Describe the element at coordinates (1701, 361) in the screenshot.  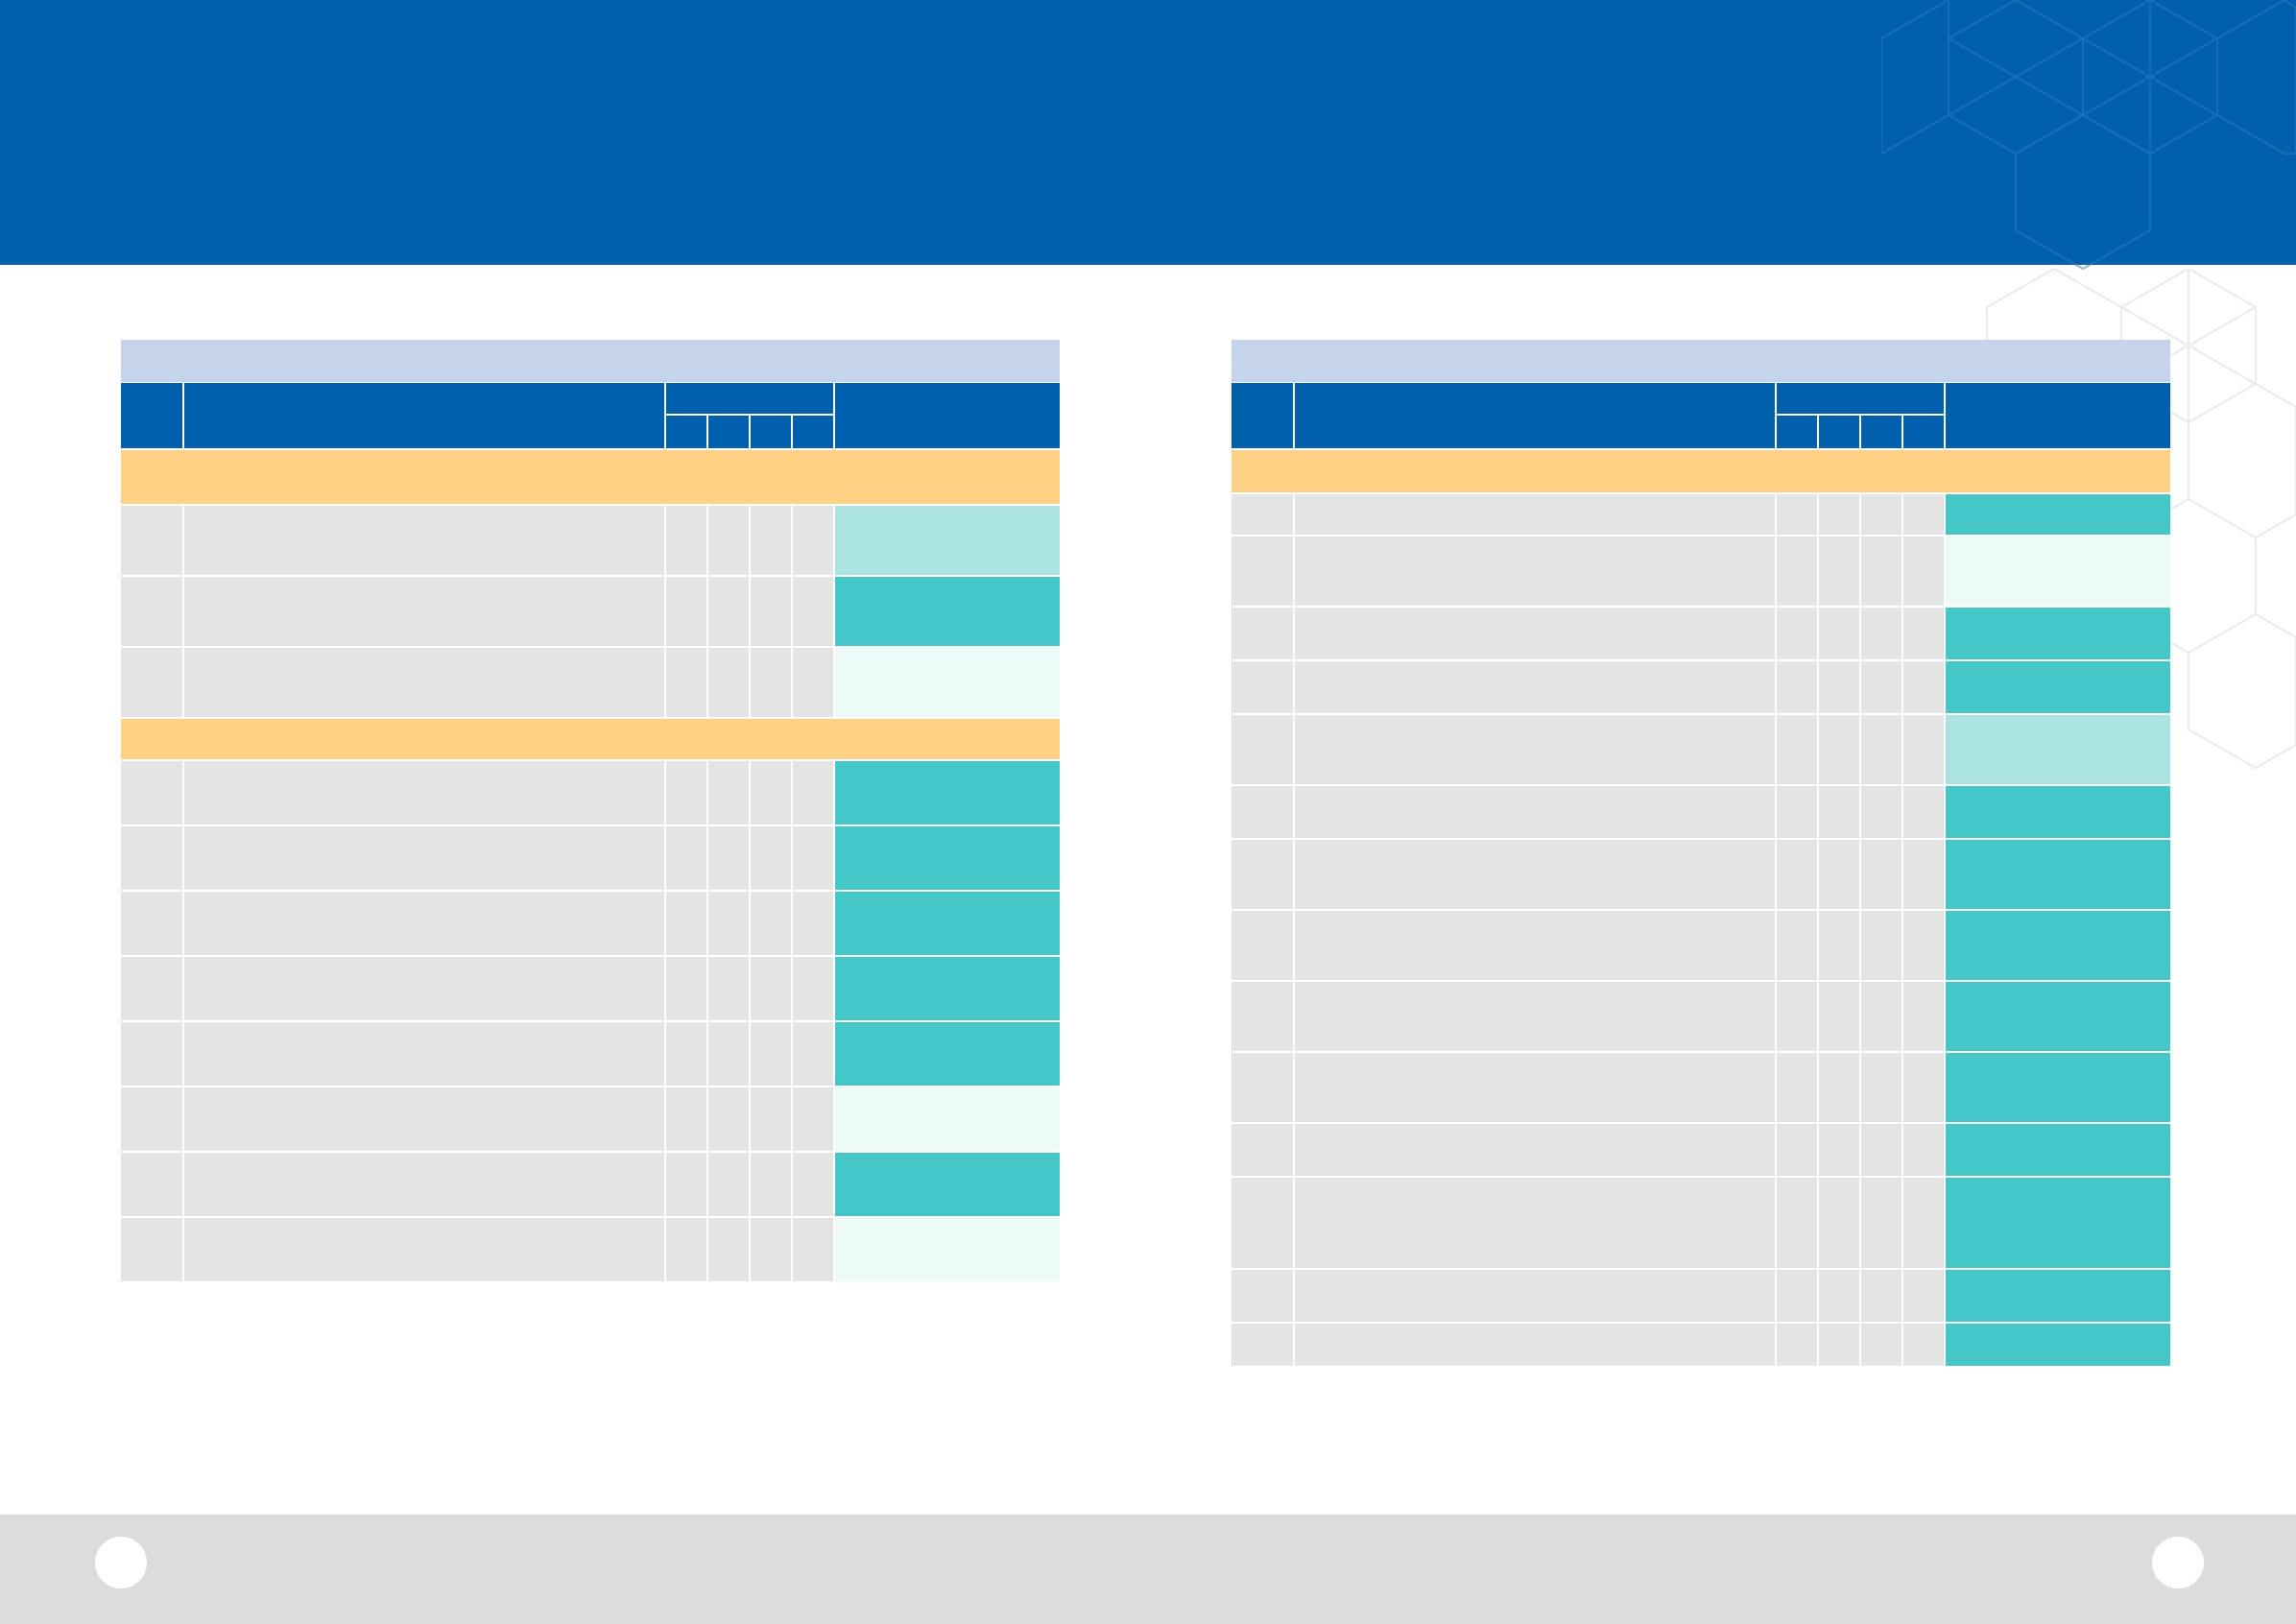
I see `right-table-title` at that location.